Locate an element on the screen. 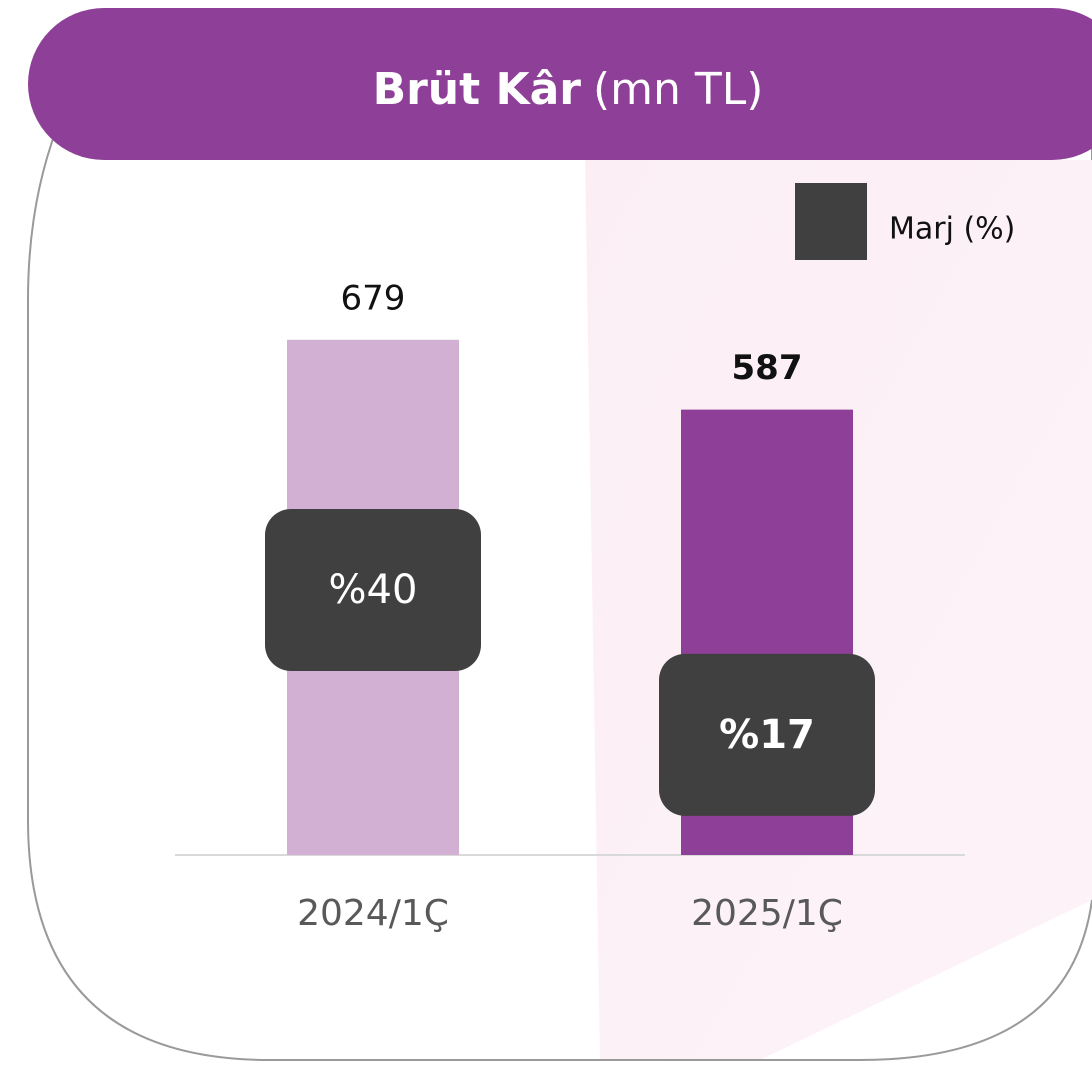 This screenshot has width=1092, height=1066. legend-label: Marj (%) is located at coordinates (952, 229).